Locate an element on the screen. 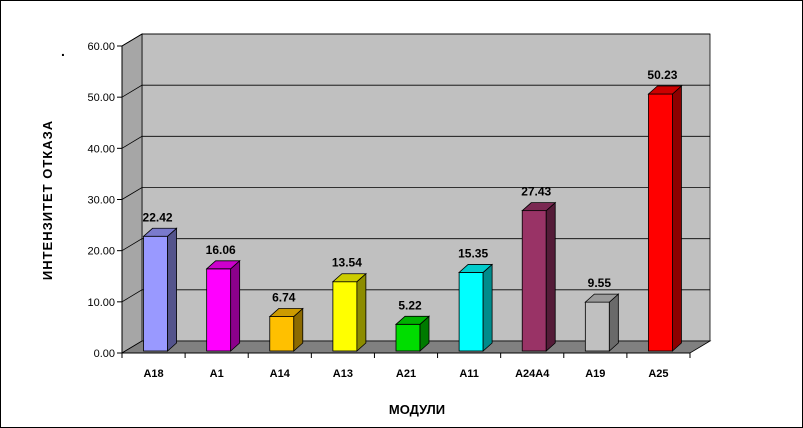  data-label: 15.35 is located at coordinates (473, 253).